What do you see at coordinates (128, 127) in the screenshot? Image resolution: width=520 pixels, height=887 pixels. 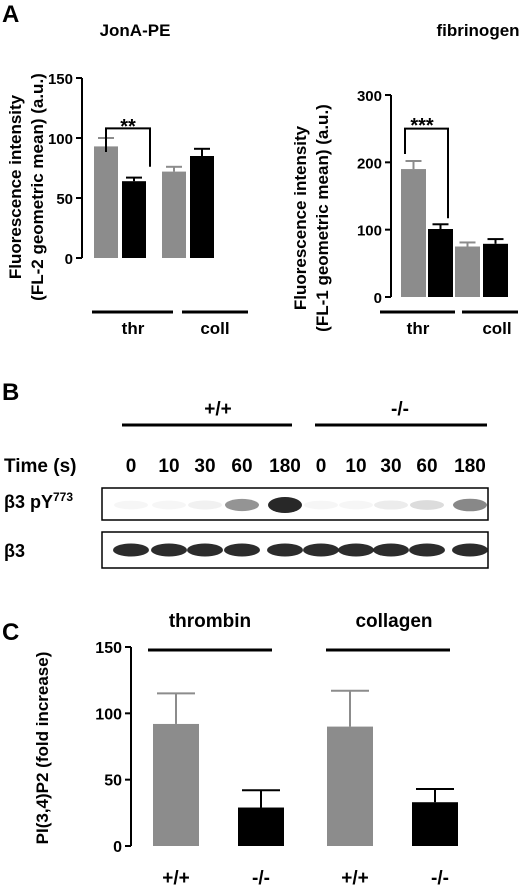 I see `chart-a-left-significance: **` at bounding box center [128, 127].